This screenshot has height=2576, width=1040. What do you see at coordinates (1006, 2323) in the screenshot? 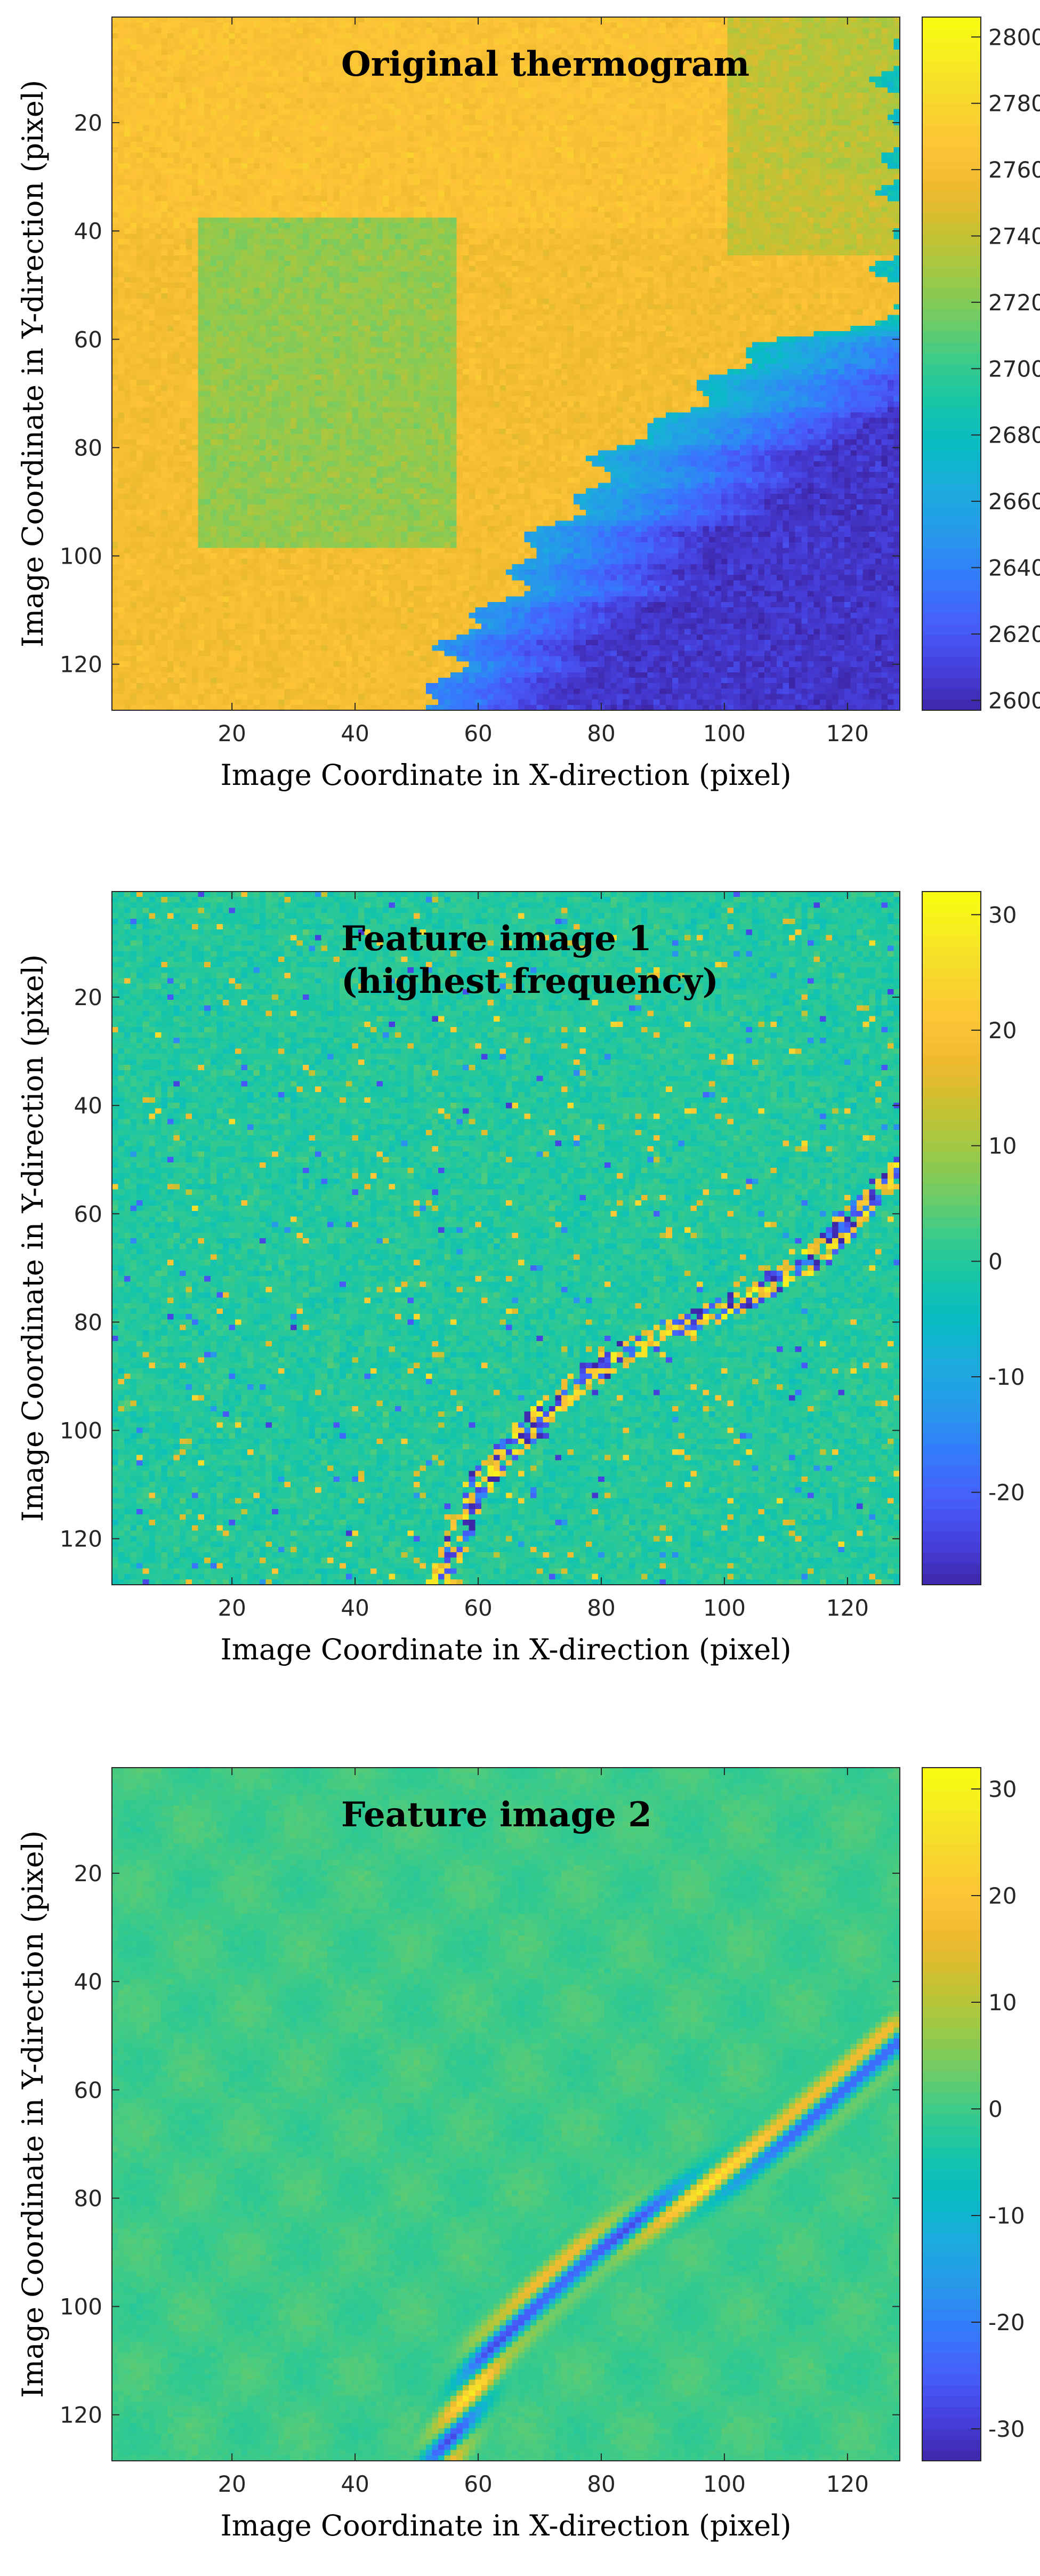
I see `colorbar-tick-label: -20` at bounding box center [1006, 2323].